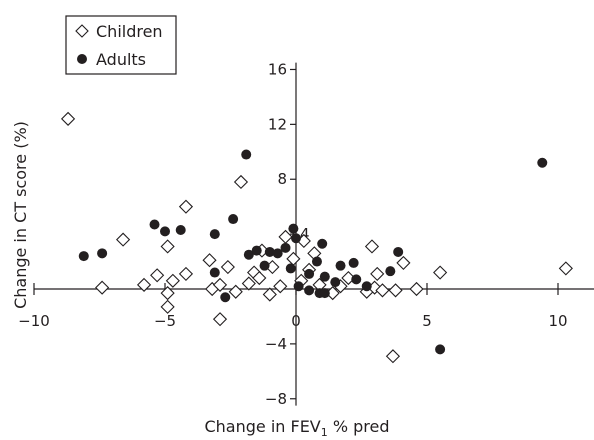 Image resolution: width=594 pixels, height=440 pixels. I want to click on legend-box, so click(121, 45).